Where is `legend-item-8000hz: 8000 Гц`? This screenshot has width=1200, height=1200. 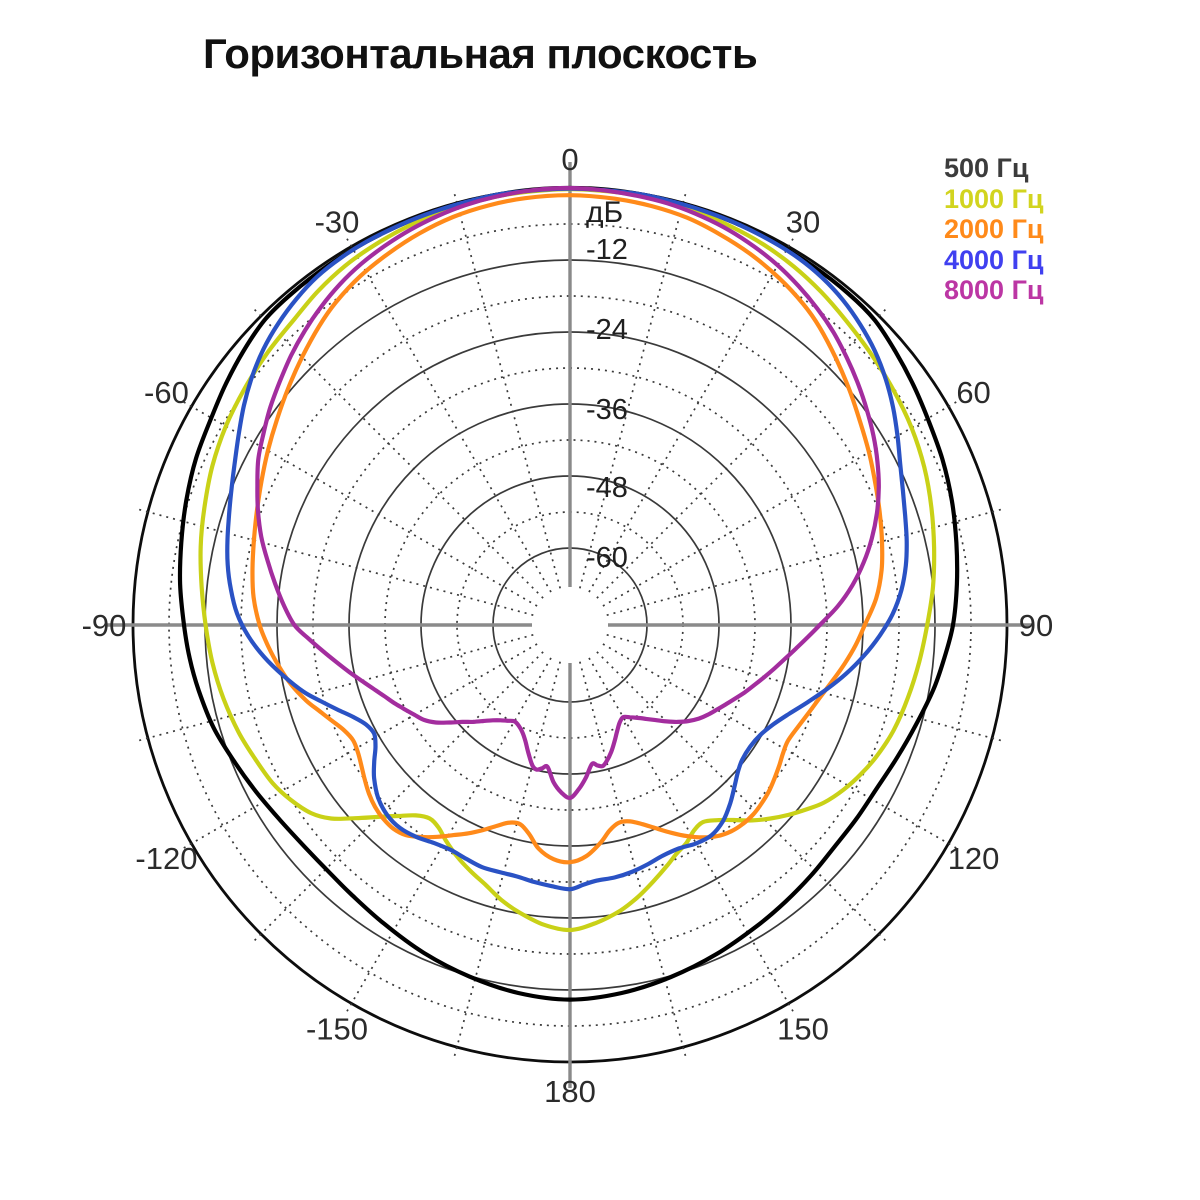
legend-item-8000hz: 8000 Гц is located at coordinates (994, 290).